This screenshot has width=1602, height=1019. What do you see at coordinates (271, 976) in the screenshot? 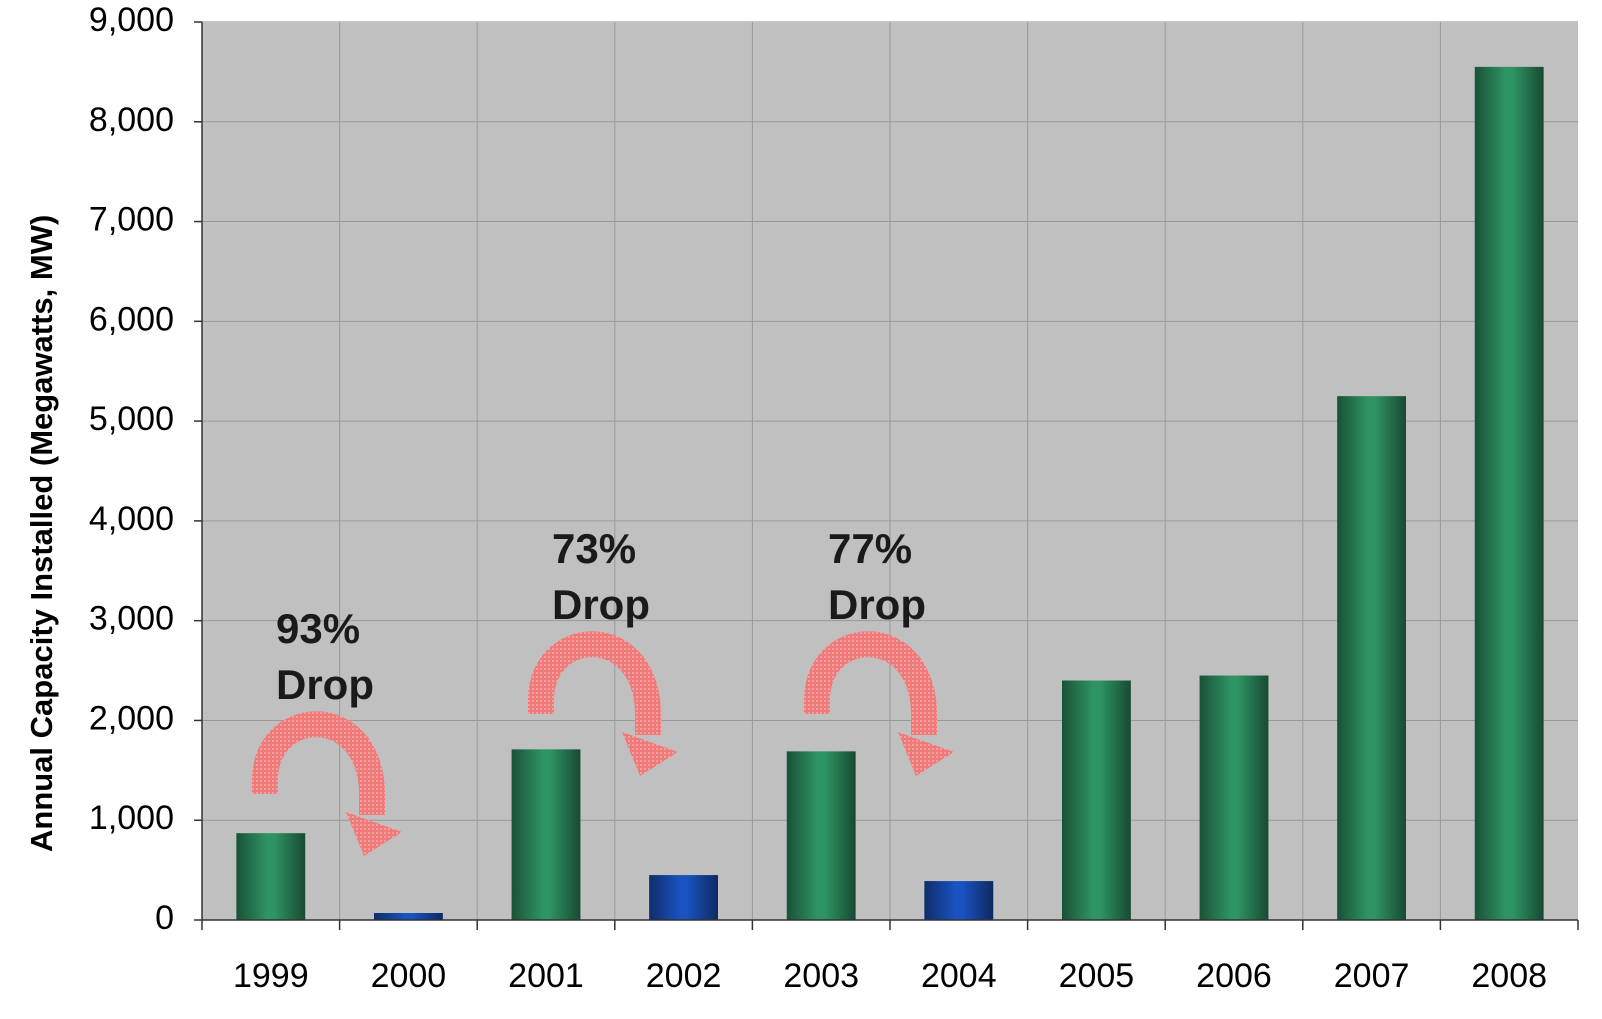
I see `x-tick-label: 1999` at bounding box center [271, 976].